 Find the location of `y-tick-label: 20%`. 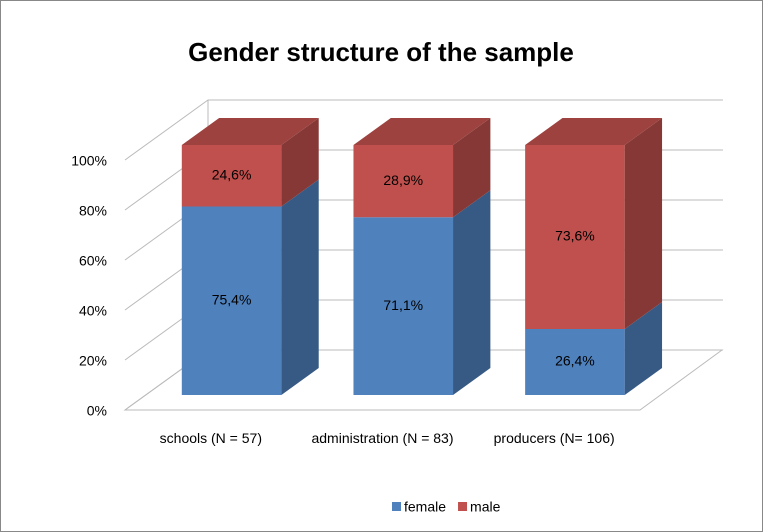

y-tick-label: 20% is located at coordinates (93, 361).